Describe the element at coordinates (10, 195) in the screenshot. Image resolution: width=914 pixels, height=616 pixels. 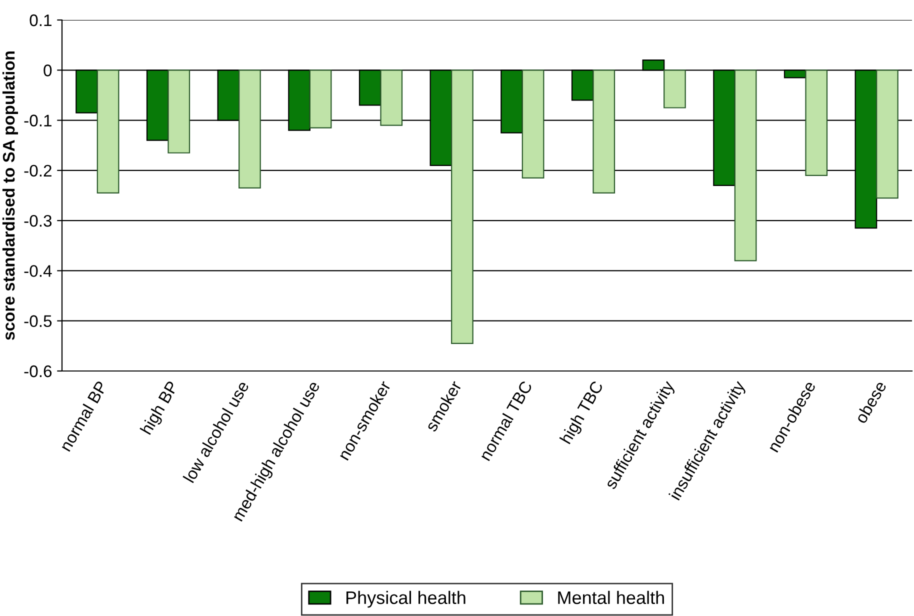
I see `y-axis-title: score standardised to SA population` at that location.